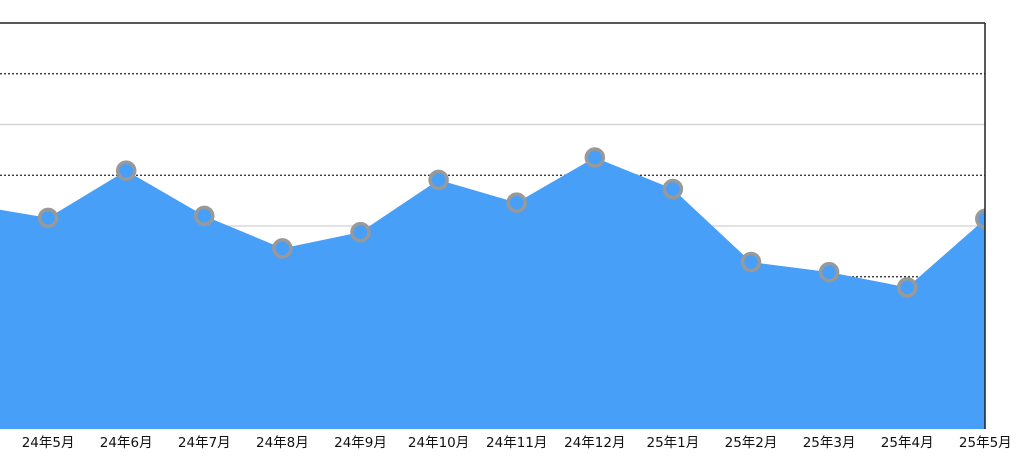 This screenshot has height=472, width=1024. Describe the element at coordinates (438, 443) in the screenshot. I see `x-tick-label: 24年10月` at that location.